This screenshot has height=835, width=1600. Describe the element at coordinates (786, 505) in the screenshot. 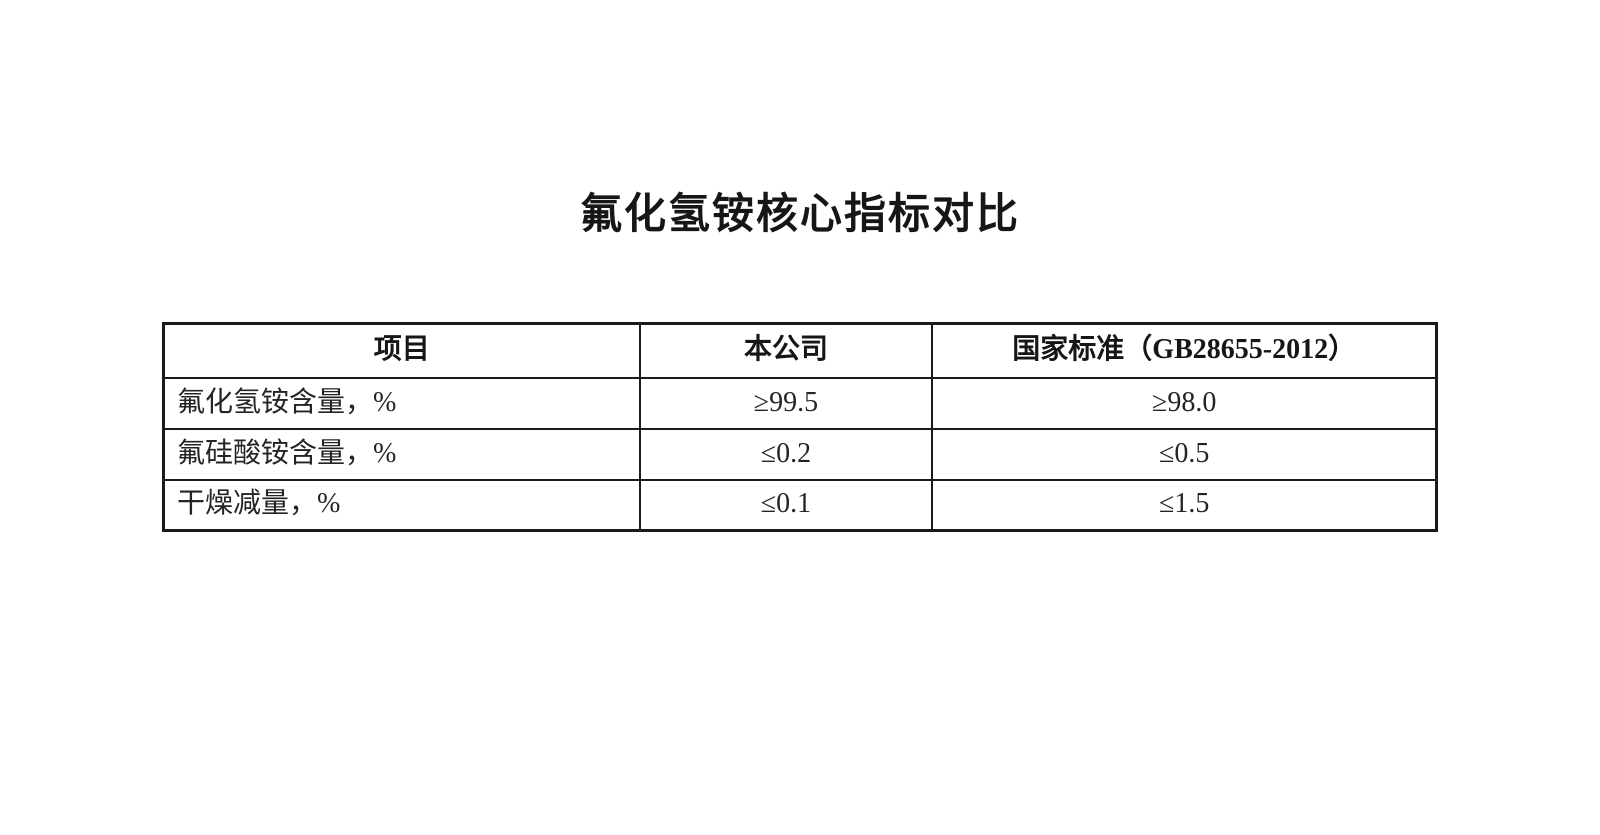

I see `table-cell-company-value: ≤0.1` at that location.